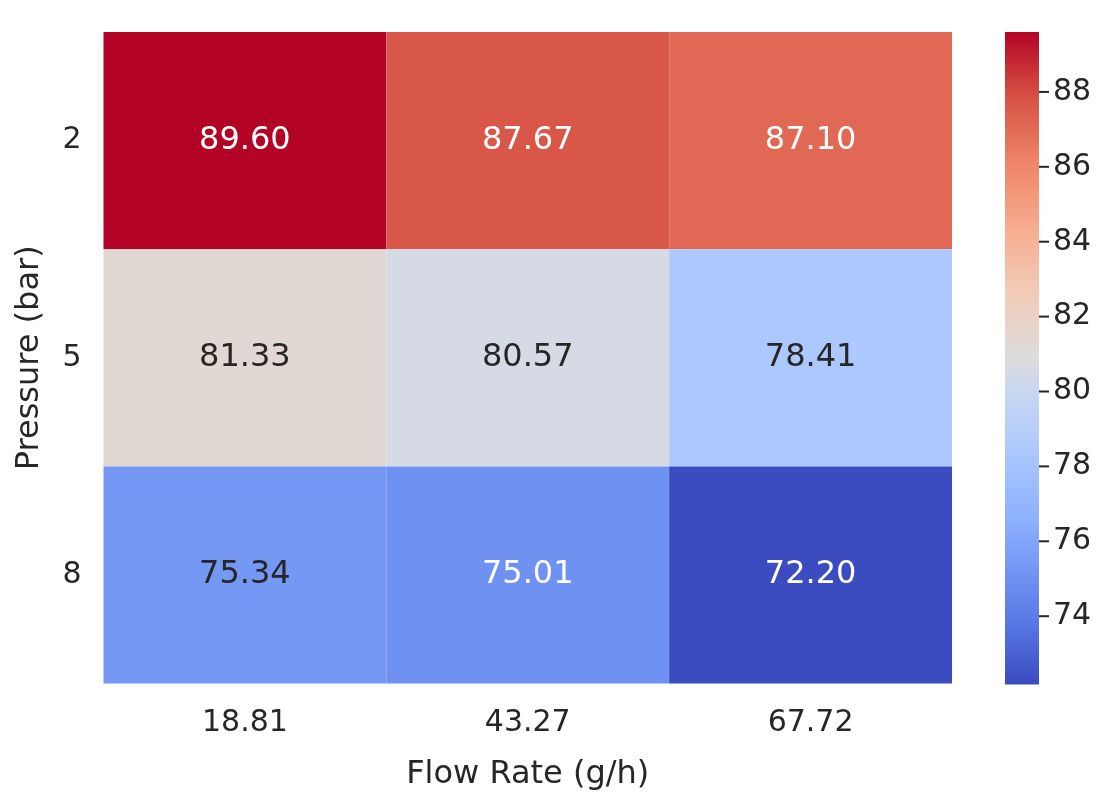  Describe the element at coordinates (1072, 613) in the screenshot. I see `color-bar-label: 74` at that location.